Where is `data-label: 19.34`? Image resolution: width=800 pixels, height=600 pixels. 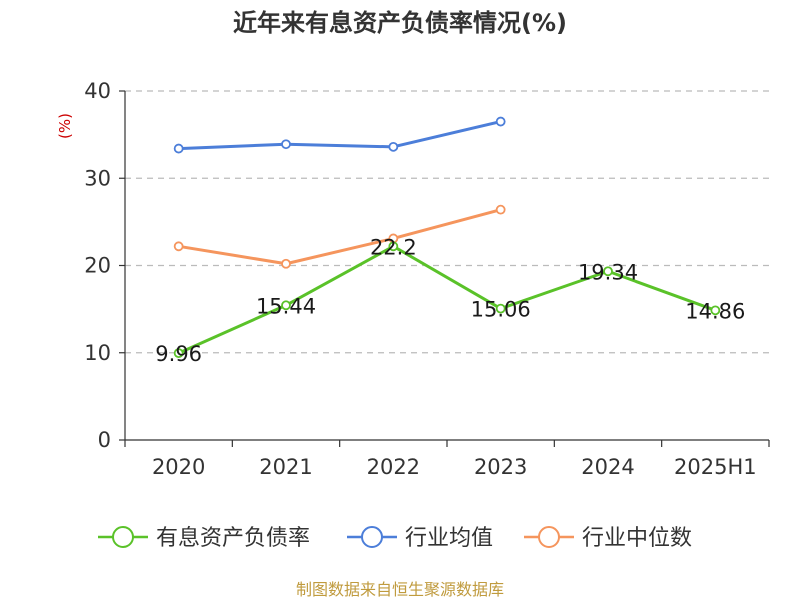 data-label: 19.34 is located at coordinates (608, 272).